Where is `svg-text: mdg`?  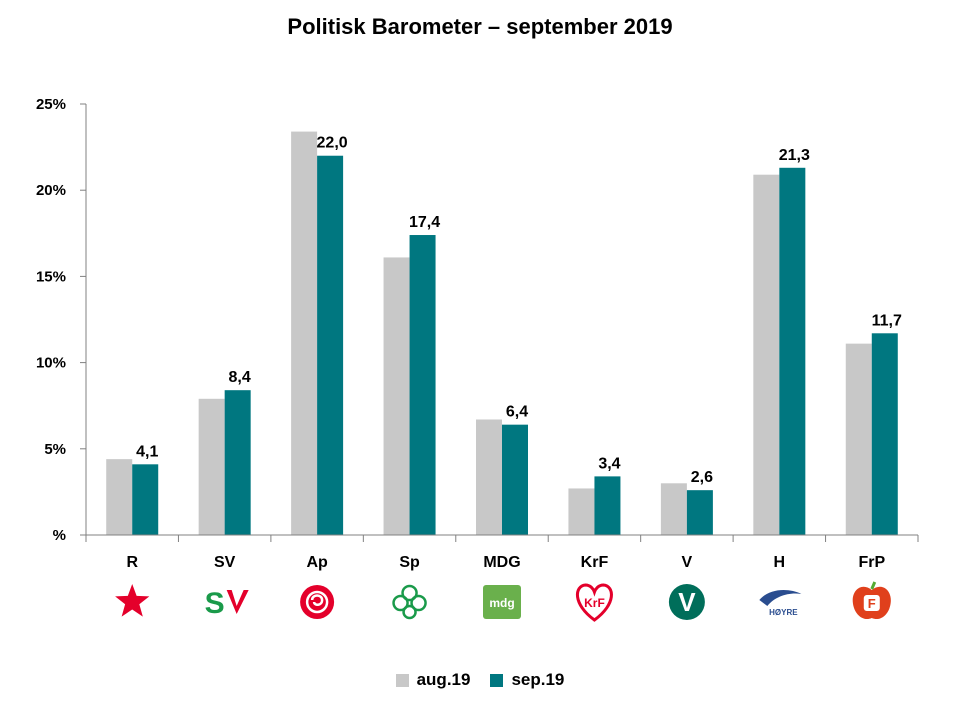
svg-text: mdg is located at coordinates (501, 603).